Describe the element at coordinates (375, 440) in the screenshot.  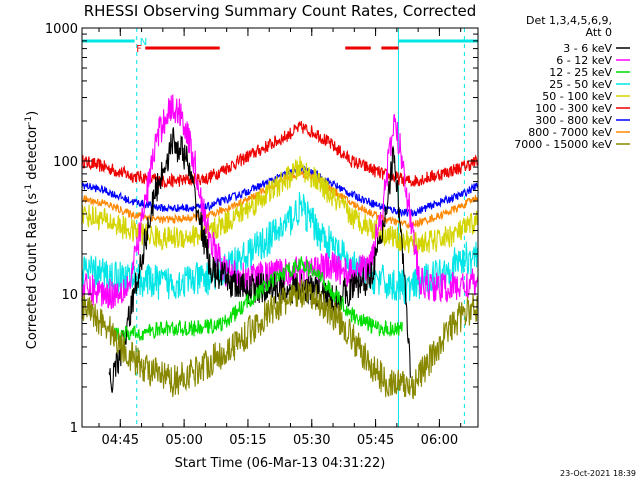
I see `x-tick-label-4: 05:45` at that location.